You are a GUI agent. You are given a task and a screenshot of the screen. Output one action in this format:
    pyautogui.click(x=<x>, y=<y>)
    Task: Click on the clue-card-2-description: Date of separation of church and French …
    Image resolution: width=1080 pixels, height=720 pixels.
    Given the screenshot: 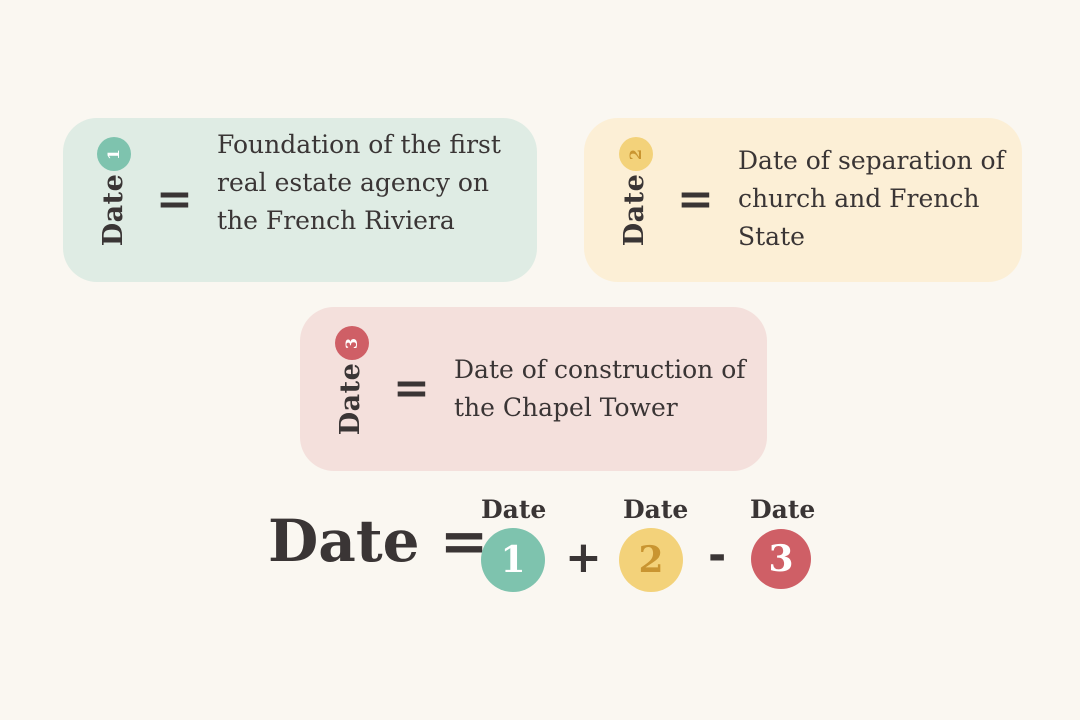 What is the action you would take?
    pyautogui.click(x=871, y=198)
    